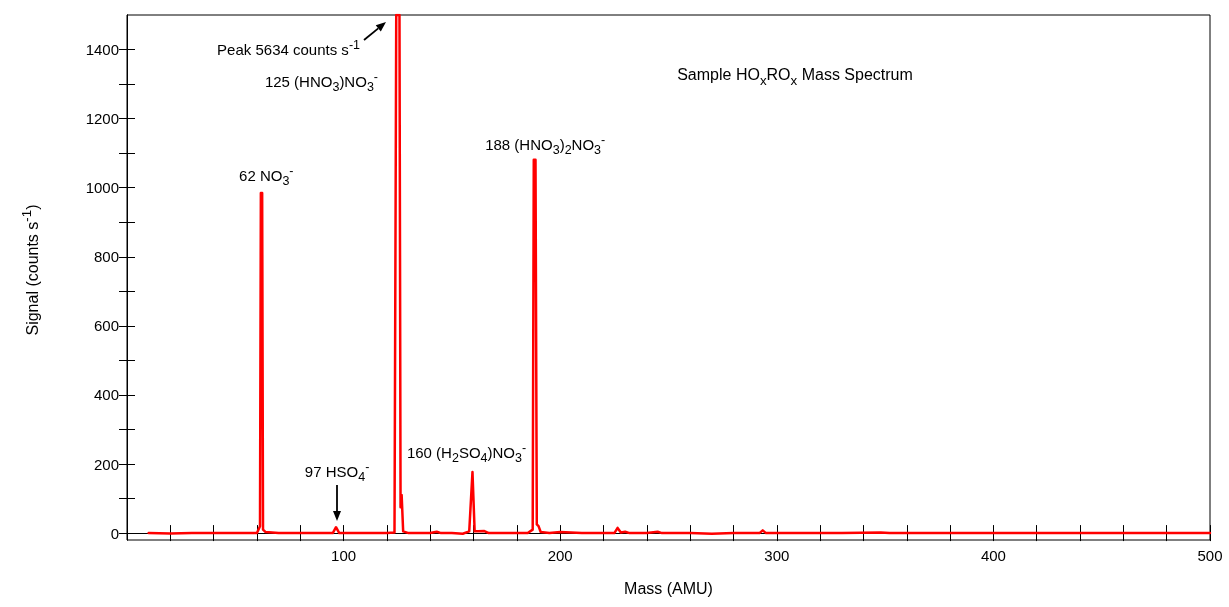 The image size is (1229, 607). What do you see at coordinates (106, 257) in the screenshot?
I see `y-tick-label: 800` at bounding box center [106, 257].